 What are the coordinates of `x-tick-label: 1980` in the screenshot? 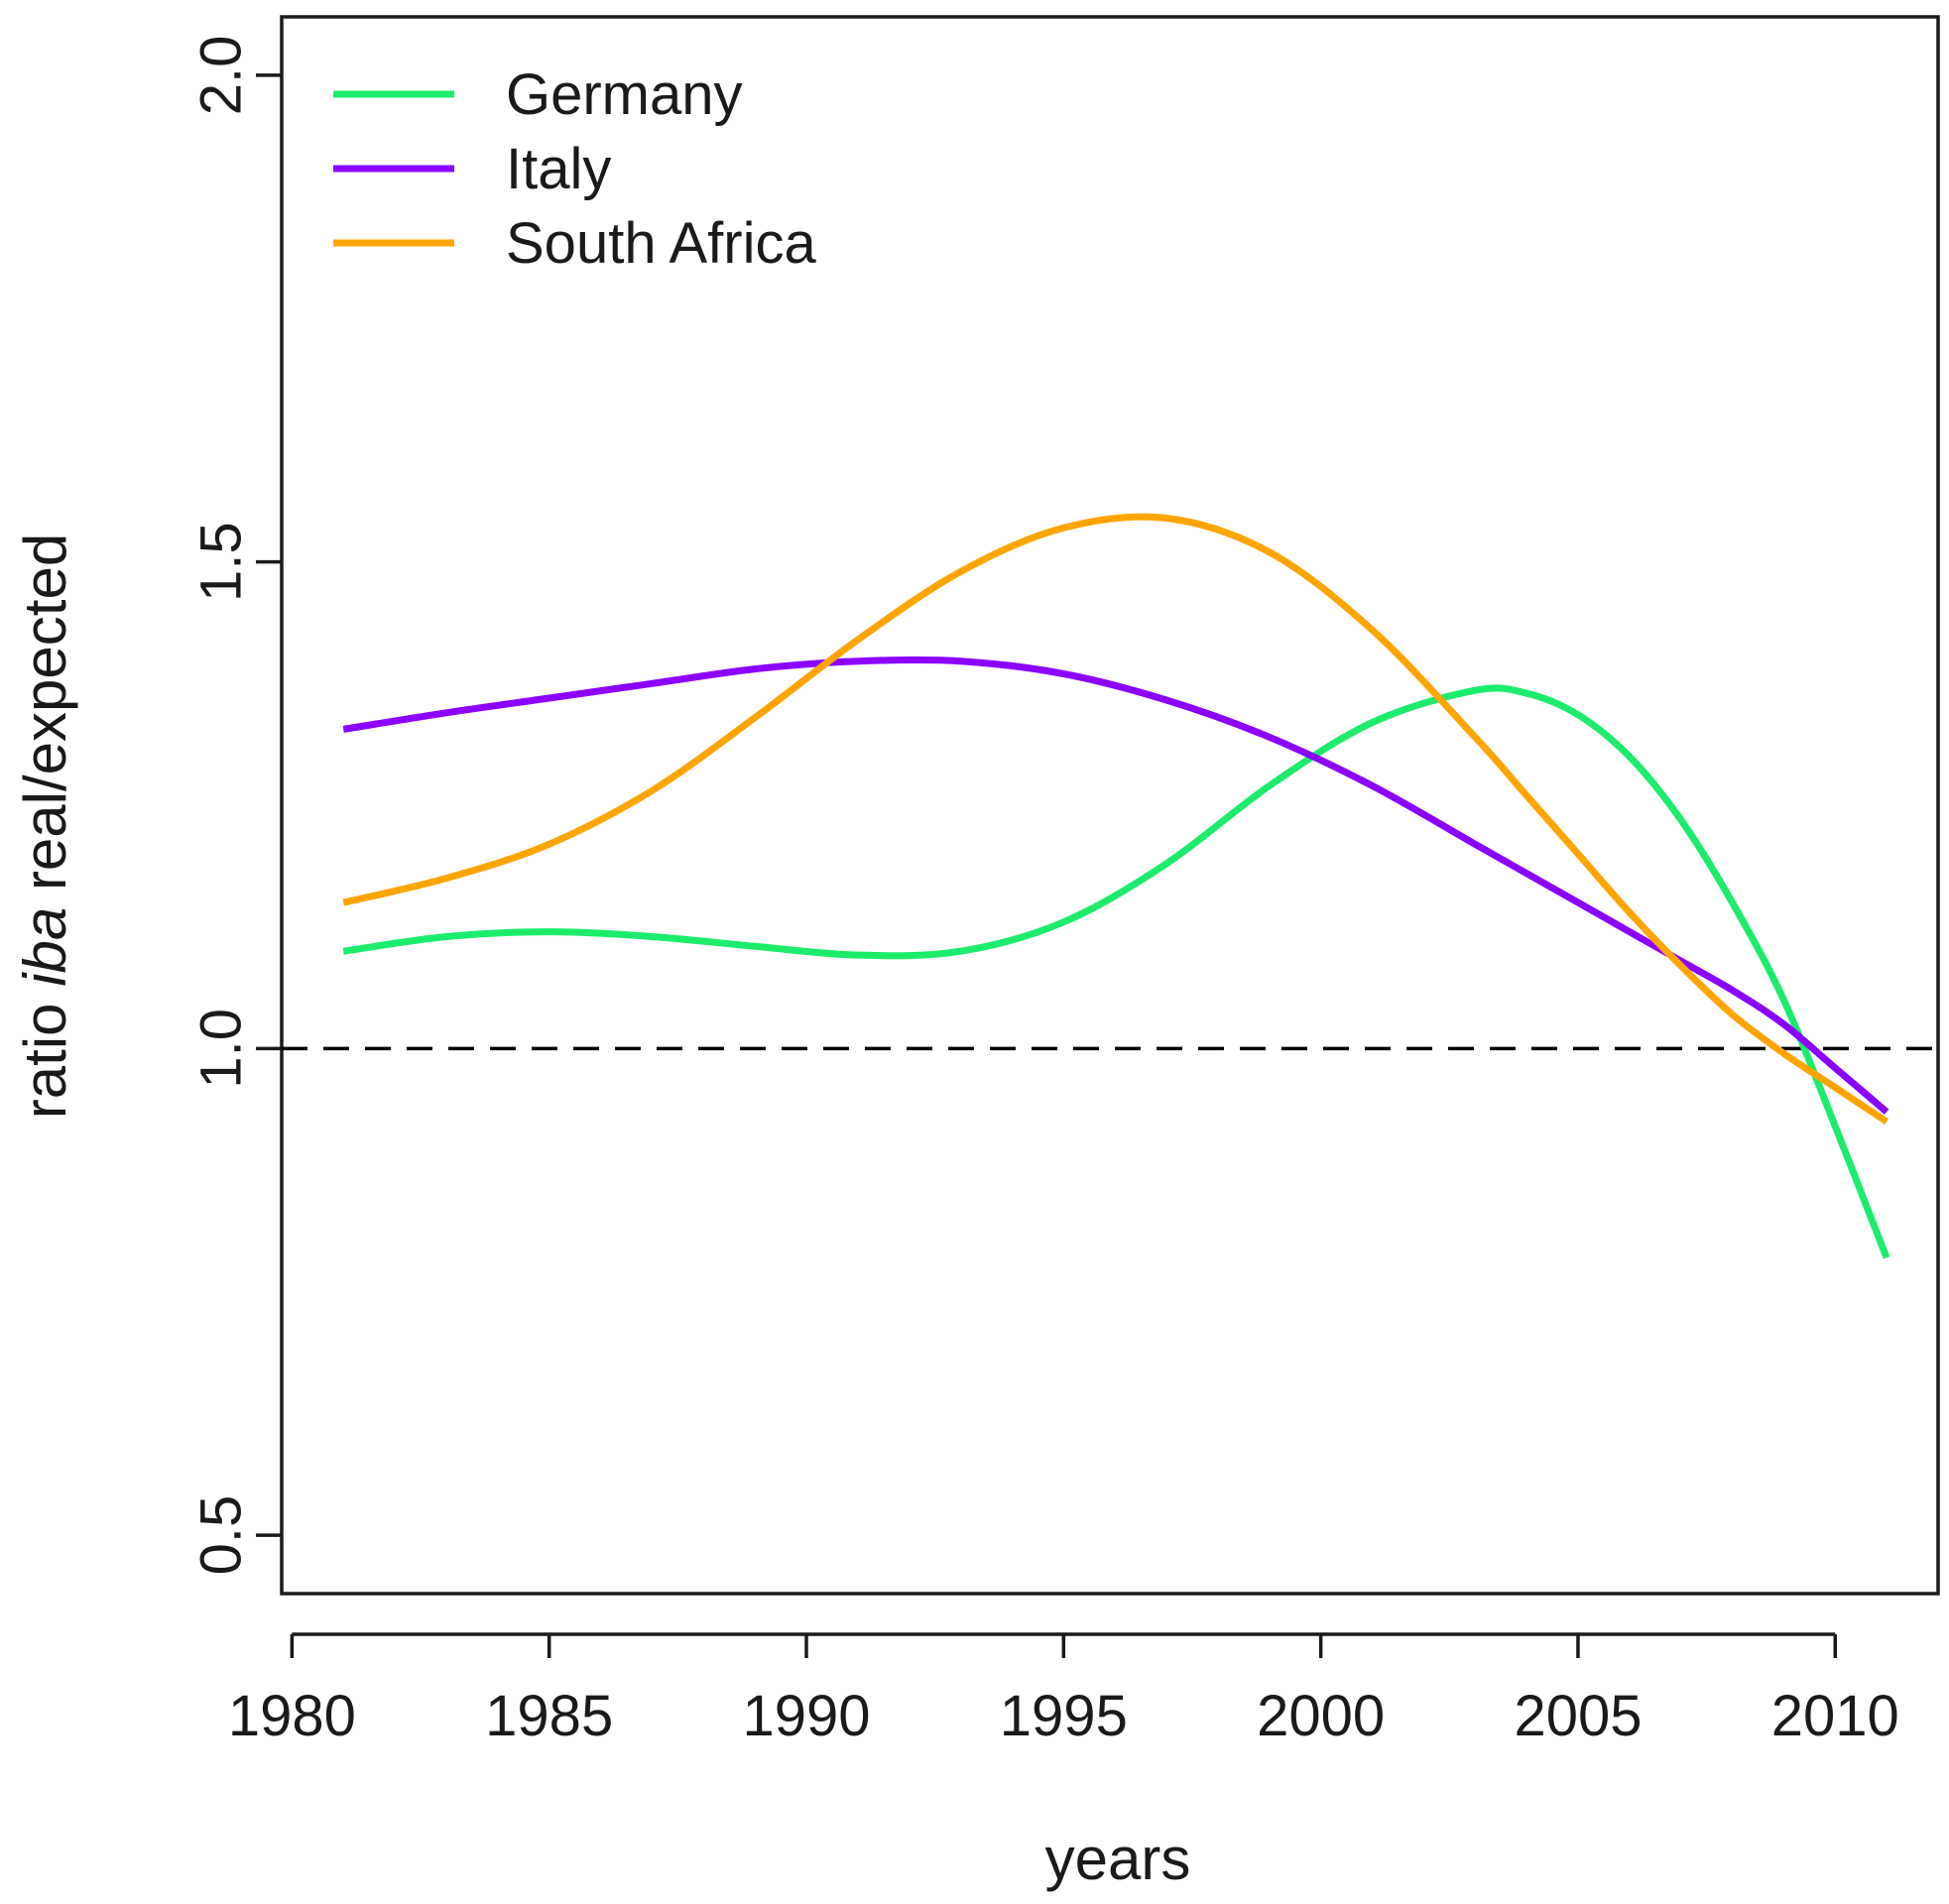 It's located at (292, 1716).